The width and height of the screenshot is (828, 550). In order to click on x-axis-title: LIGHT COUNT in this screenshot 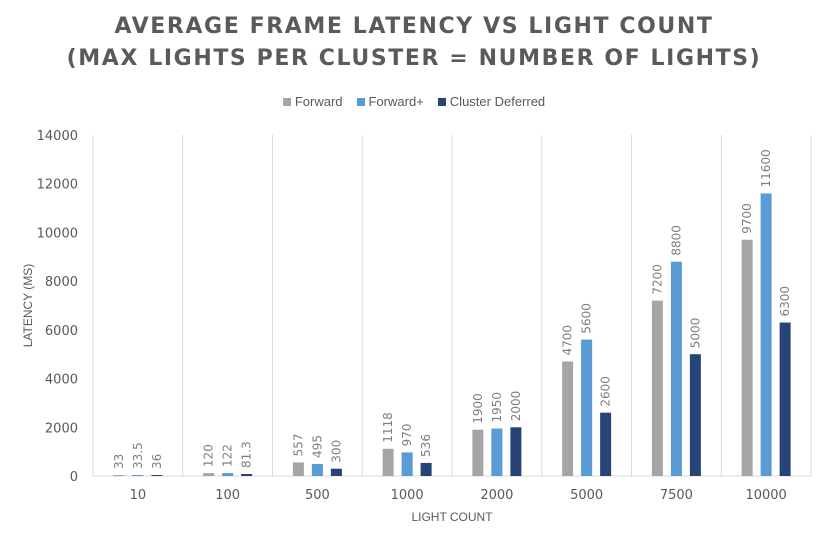, I will do `click(452, 517)`.